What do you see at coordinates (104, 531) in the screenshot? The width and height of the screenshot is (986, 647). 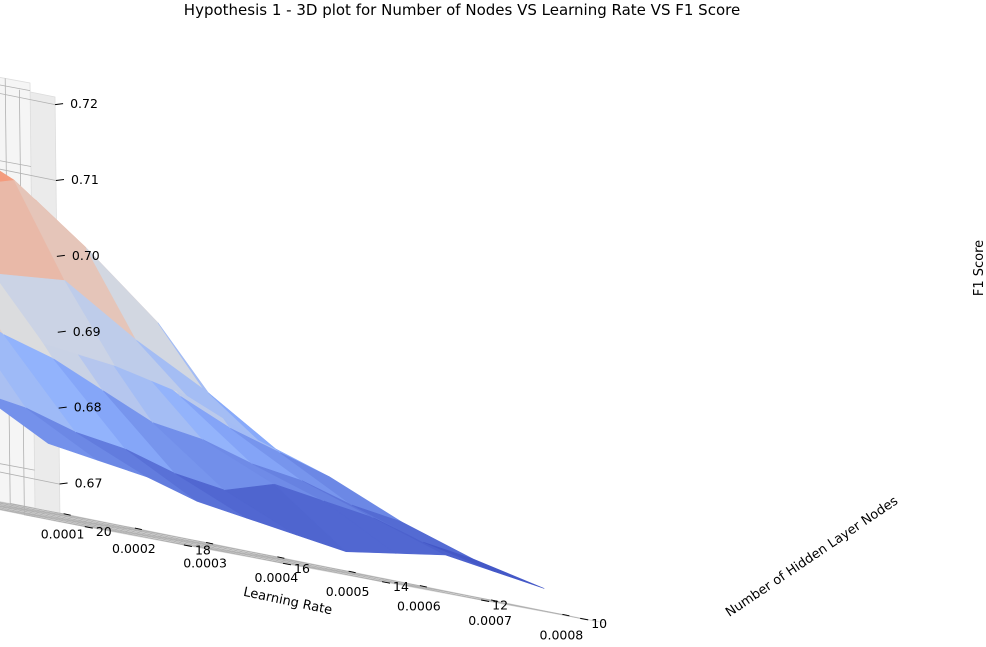 I see `y-tick-label: 20` at bounding box center [104, 531].